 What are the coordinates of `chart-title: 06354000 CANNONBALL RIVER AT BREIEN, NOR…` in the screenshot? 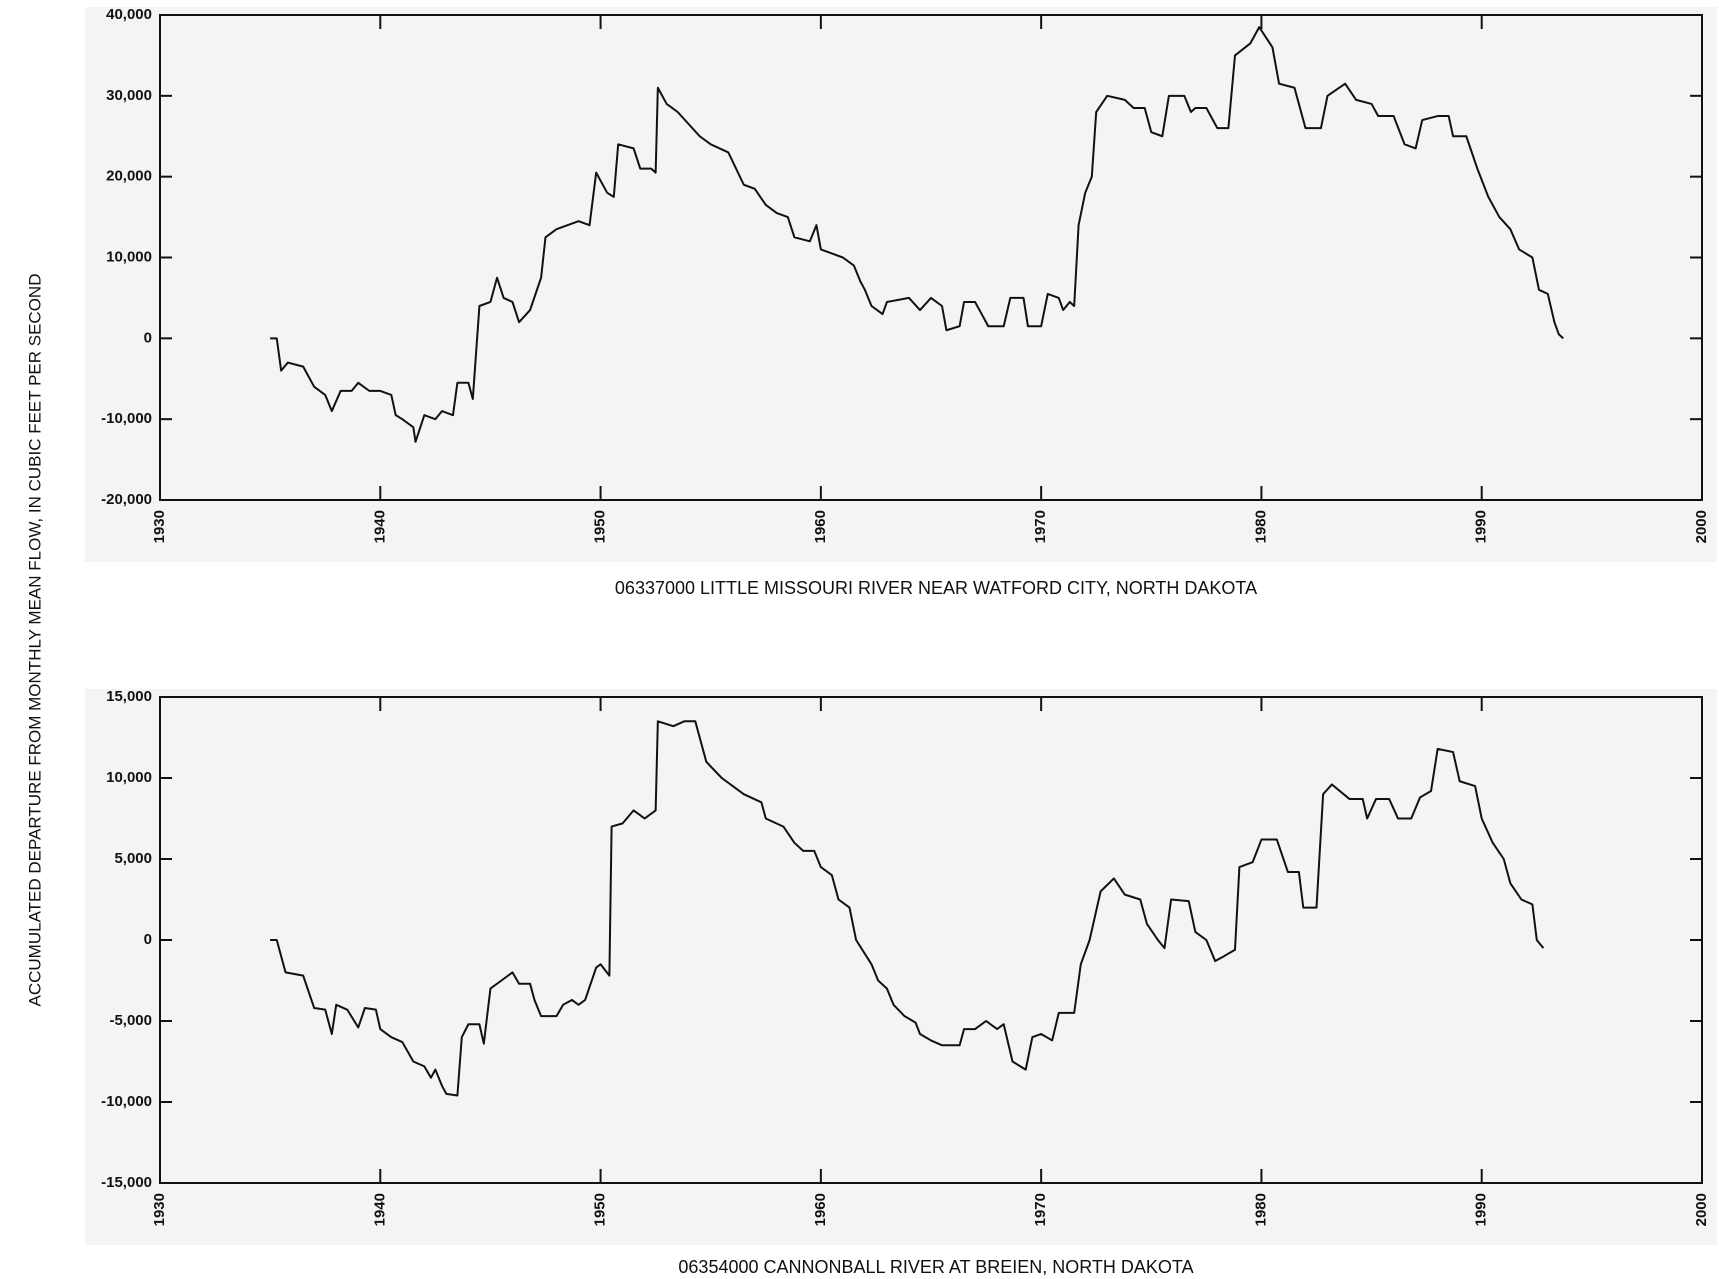 It's located at (935, 1267).